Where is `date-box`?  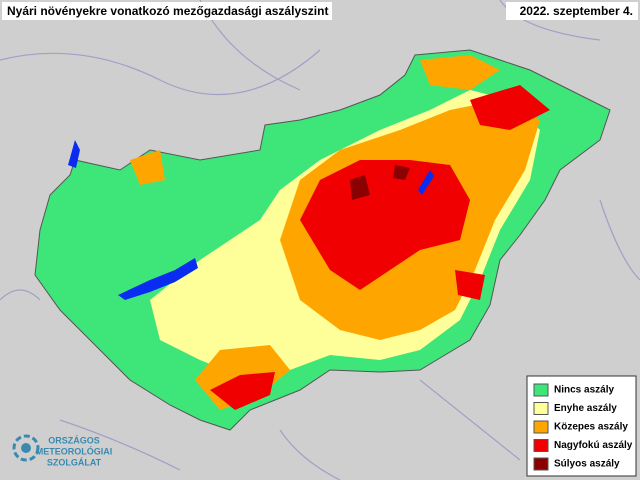 date-box is located at coordinates (572, 11).